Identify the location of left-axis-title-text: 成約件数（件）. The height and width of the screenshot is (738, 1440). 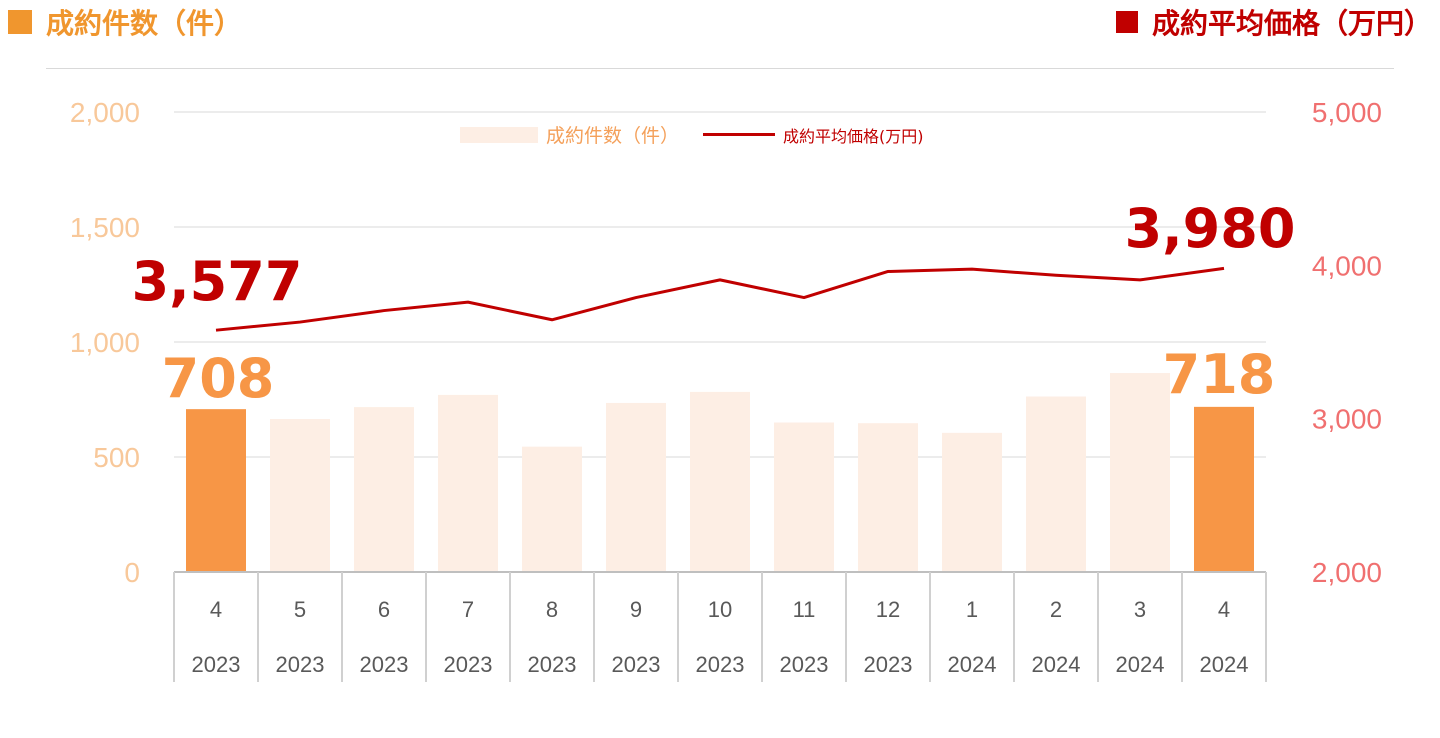
(144, 23).